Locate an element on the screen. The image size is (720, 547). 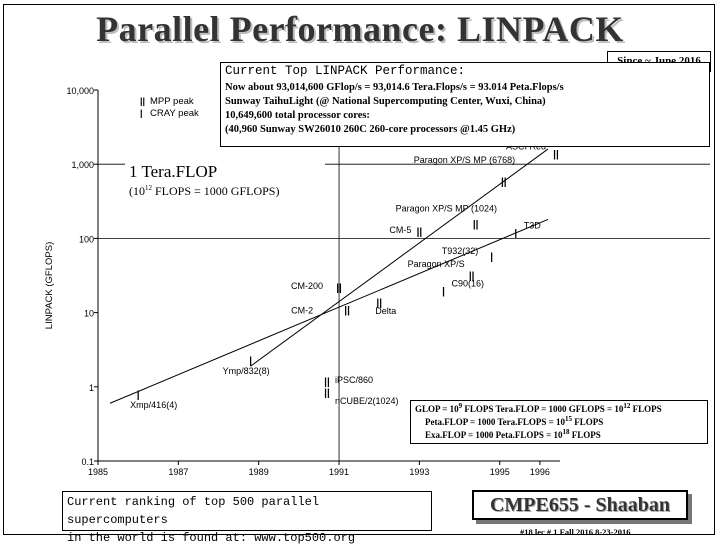
teraflop-def-post: FLOPS = 1000 GFLOPS) is located at coordinates (216, 191).